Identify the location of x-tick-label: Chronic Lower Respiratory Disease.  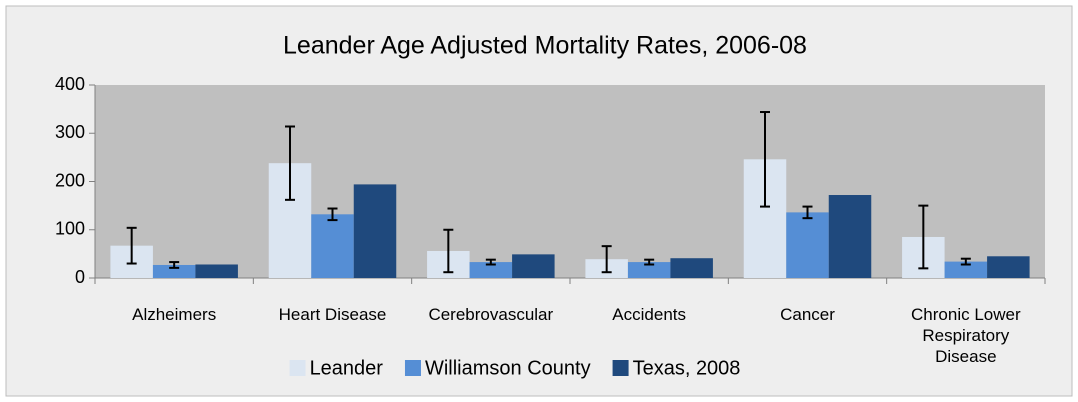
(966, 335).